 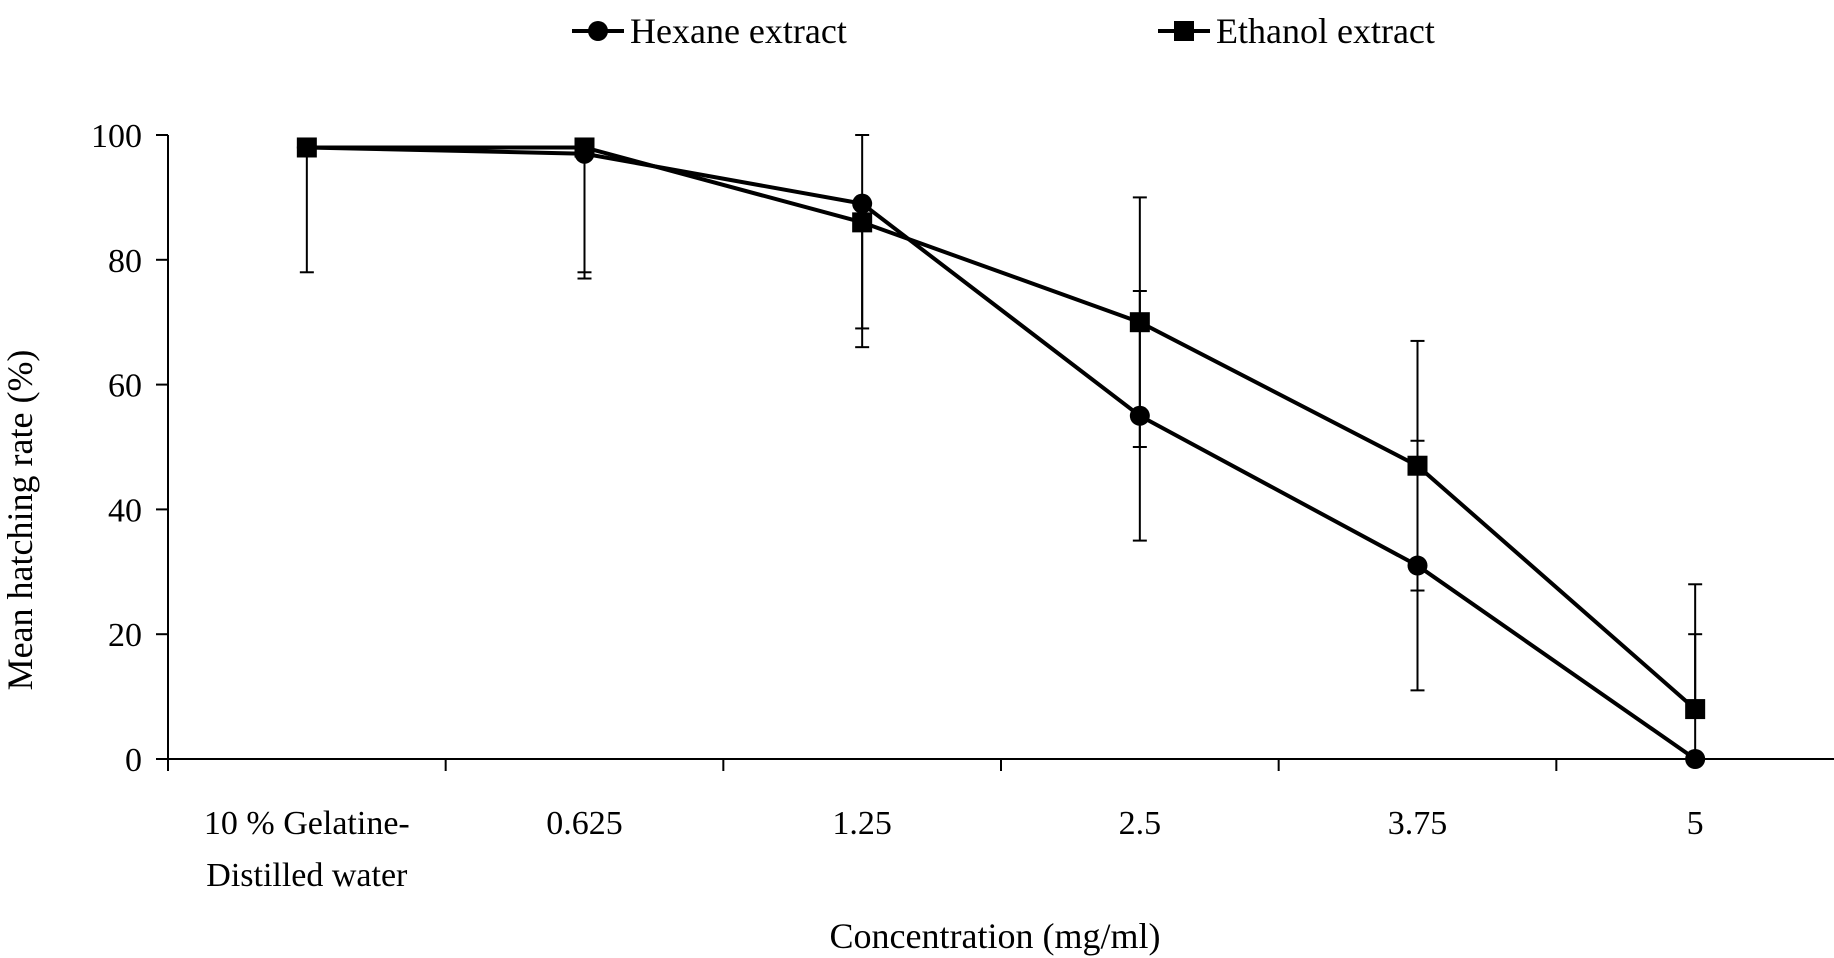 I want to click on y-tick-label: 40, so click(x=125, y=510).